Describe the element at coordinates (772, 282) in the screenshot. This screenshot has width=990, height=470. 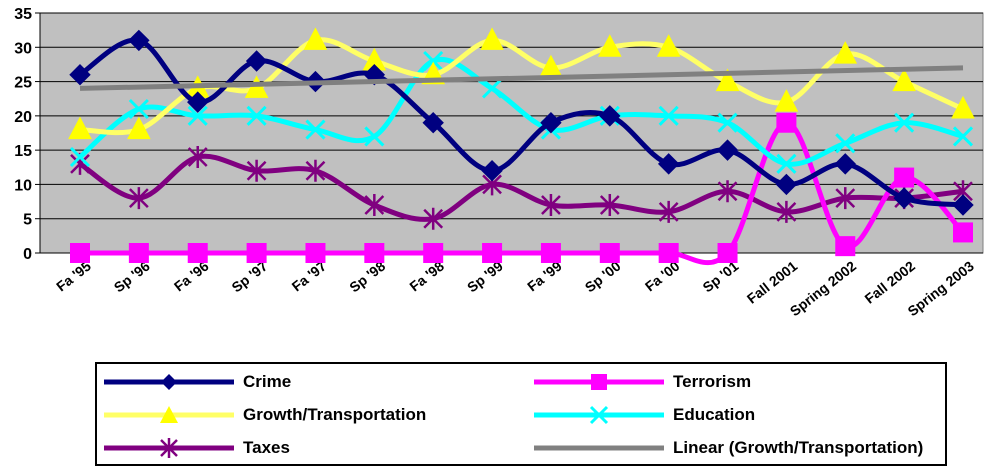
I see `x-tick-label: Fall 2001` at that location.